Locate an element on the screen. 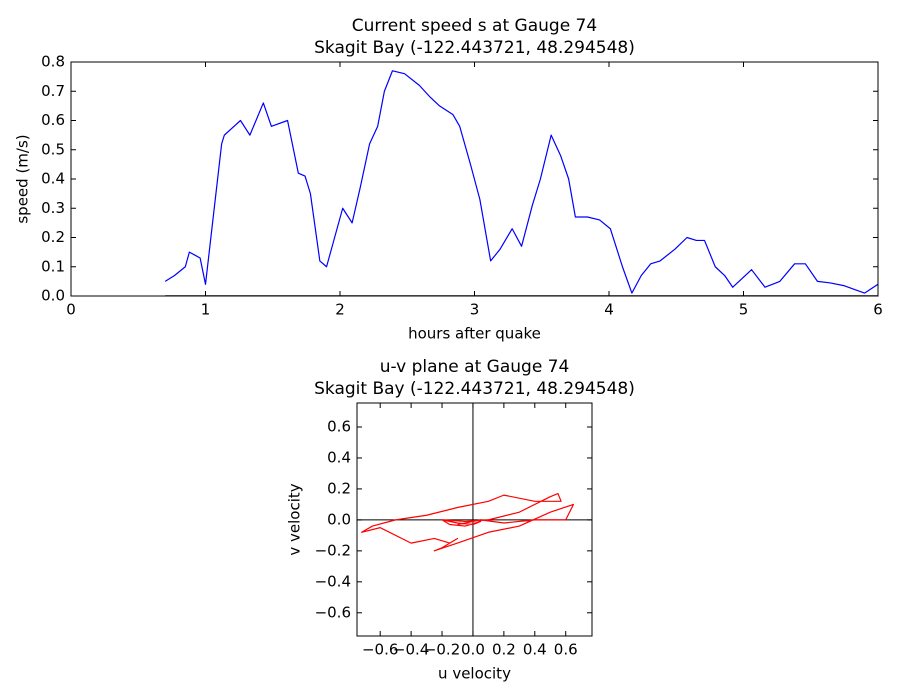 The height and width of the screenshot is (700, 900). y-axis-label: v velocity is located at coordinates (295, 519).